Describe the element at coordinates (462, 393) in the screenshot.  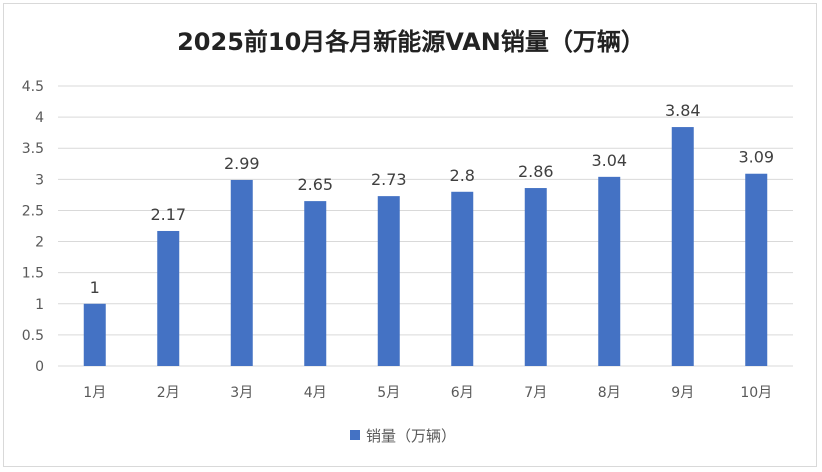
I see `x-tick-label: 6月` at that location.